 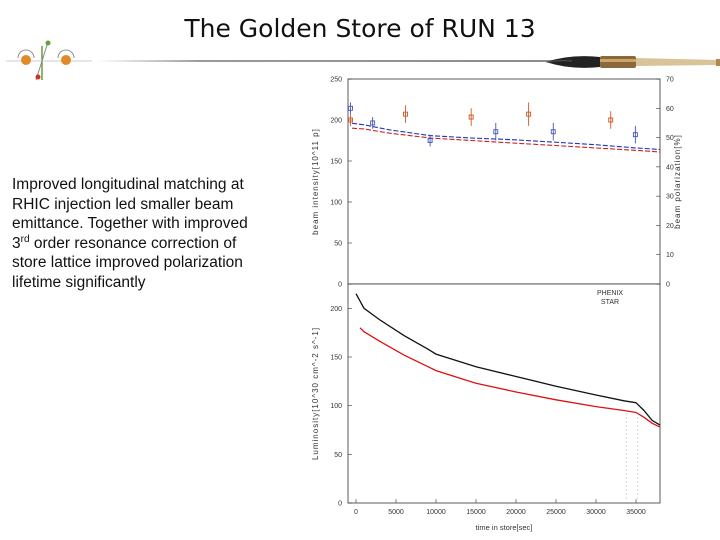 What do you see at coordinates (338, 455) in the screenshot?
I see `bottom-y-tick-label: 50` at bounding box center [338, 455].